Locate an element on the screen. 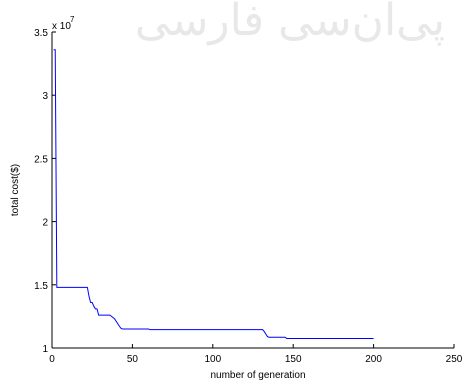 The width and height of the screenshot is (464, 385). watermark-text: پی‌ان‌سی فارسی is located at coordinates (290, 23).